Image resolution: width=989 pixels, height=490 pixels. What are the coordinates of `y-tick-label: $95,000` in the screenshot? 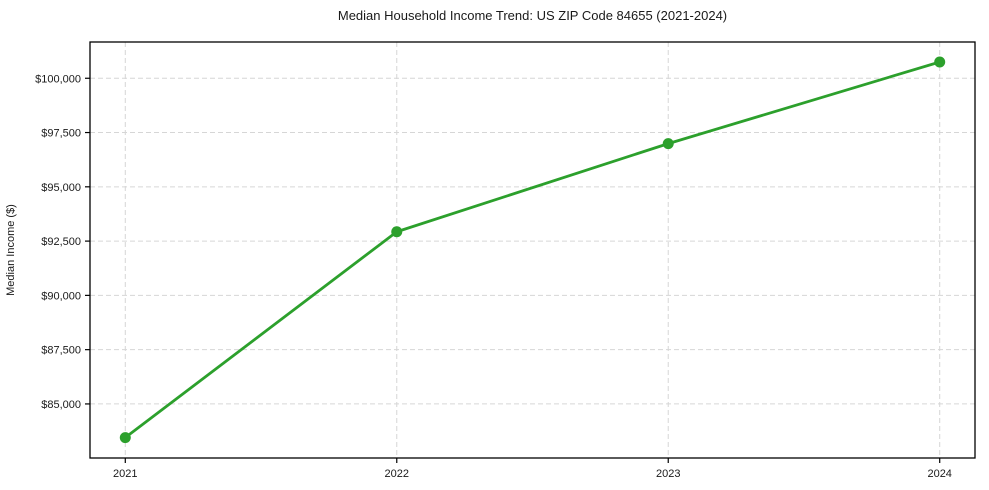 It's located at (61, 188).